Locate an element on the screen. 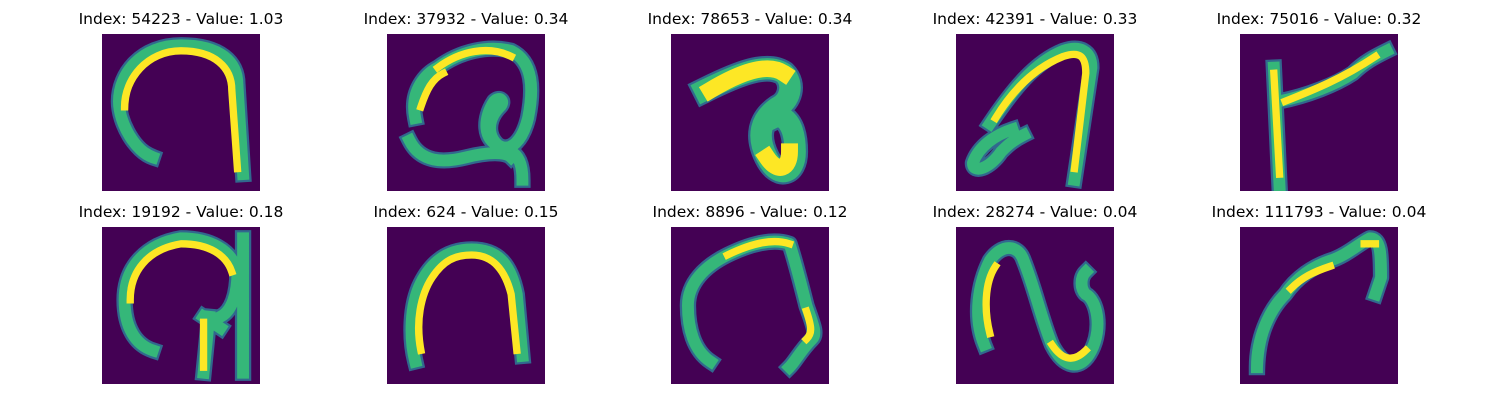  digit-panel-2: Index: 37932 - Value: 0.34 is located at coordinates (466, 103).